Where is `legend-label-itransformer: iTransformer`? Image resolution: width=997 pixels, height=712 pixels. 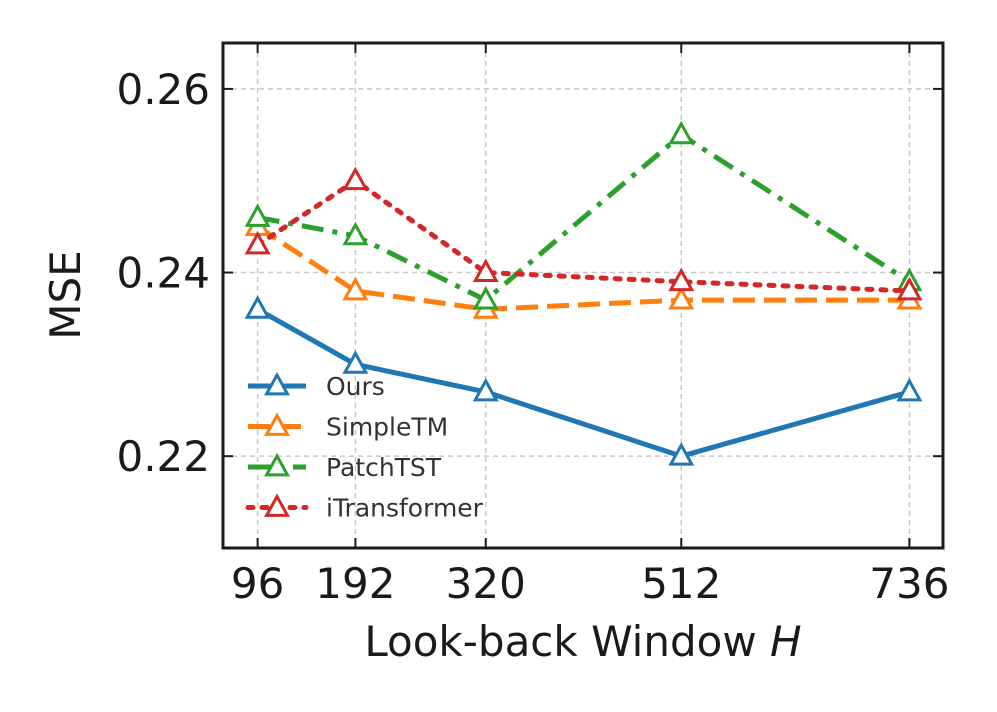
legend-label-itransformer: iTransformer is located at coordinates (405, 508).